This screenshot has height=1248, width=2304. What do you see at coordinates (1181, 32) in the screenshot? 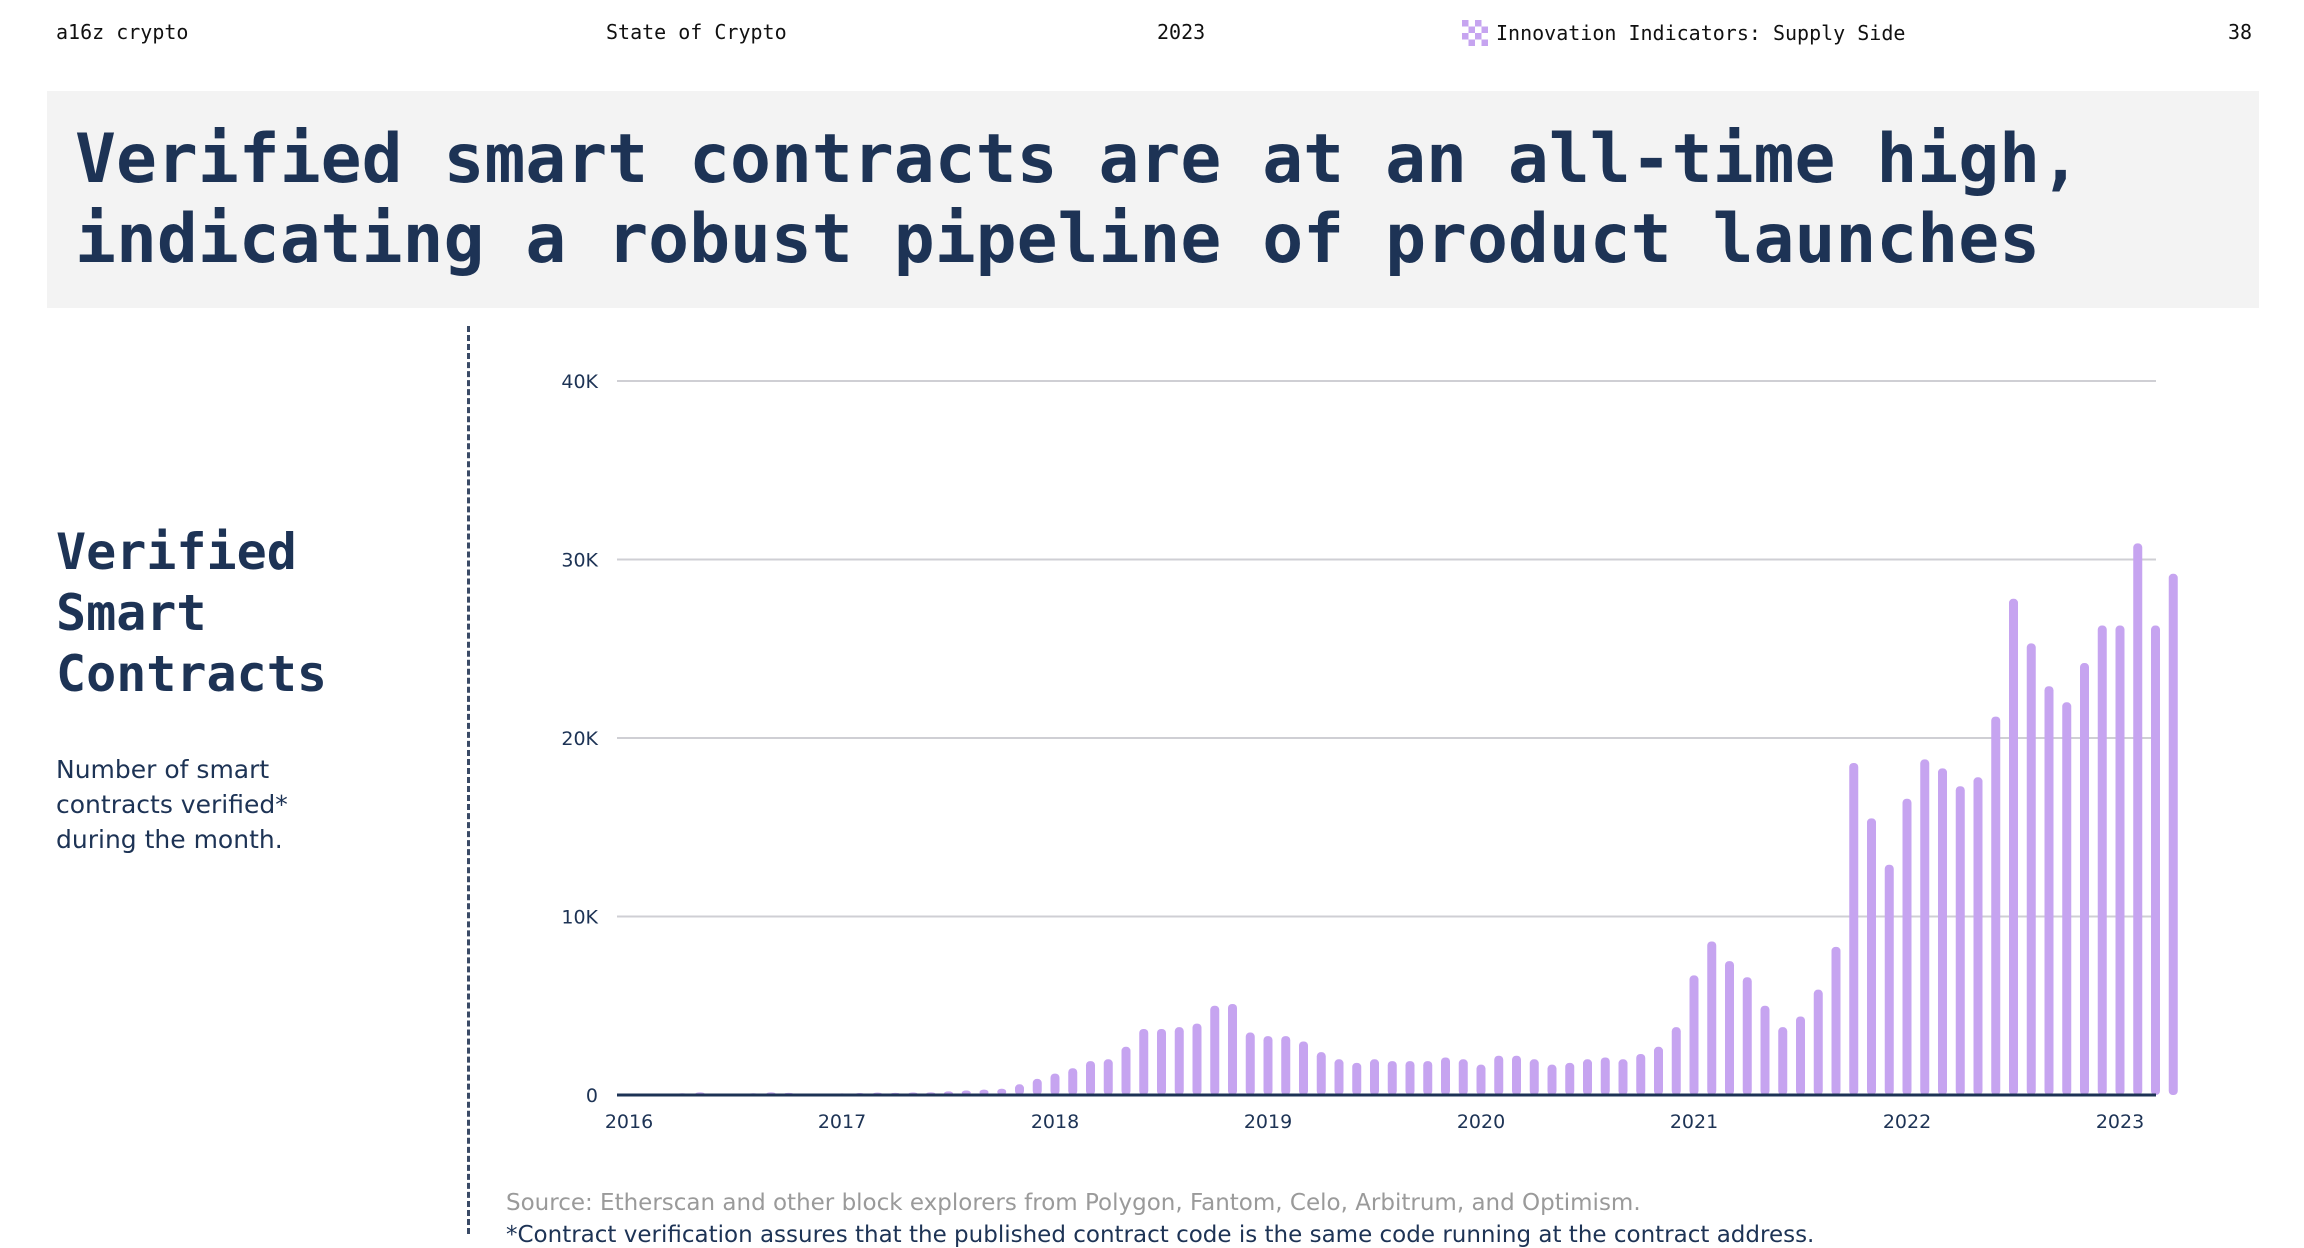
I see `report-year: 2023` at bounding box center [1181, 32].